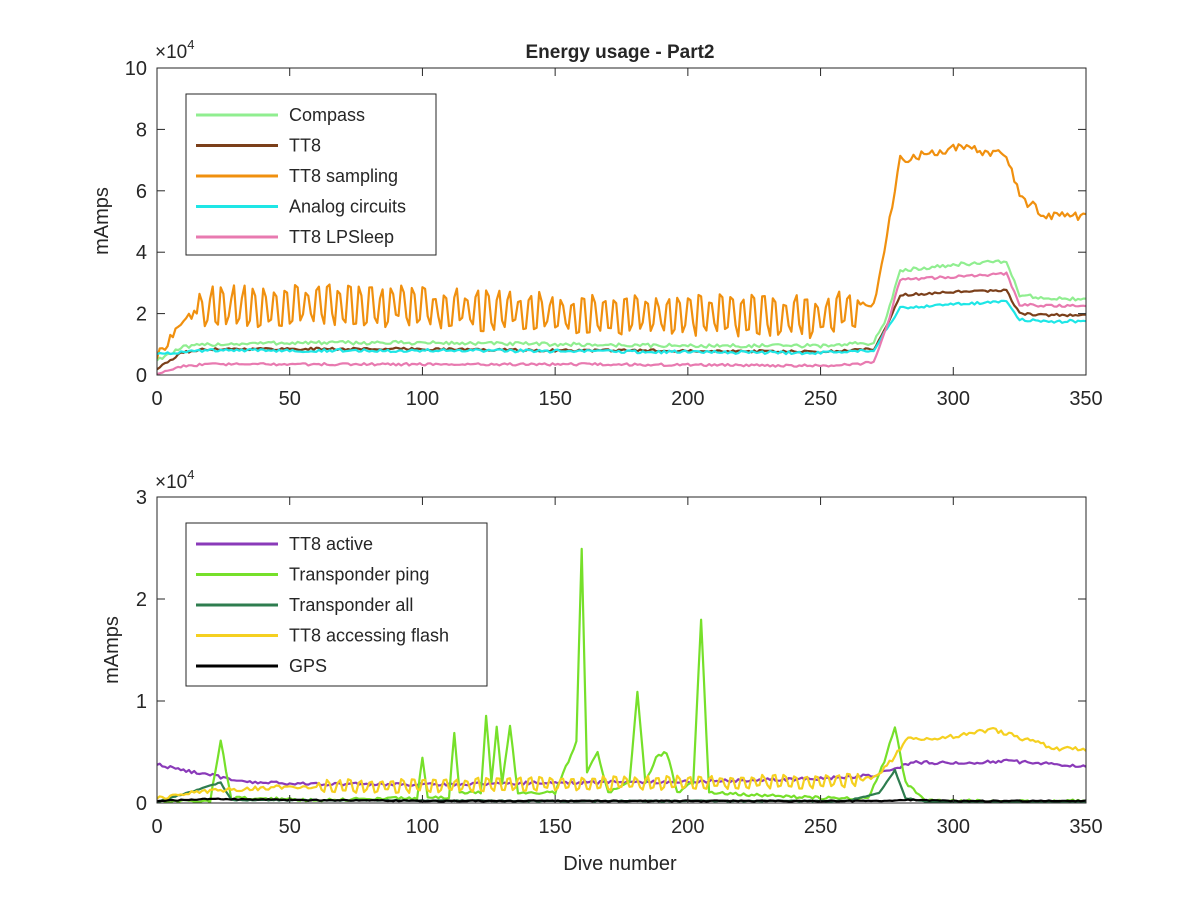 The image size is (1200, 900). Describe the element at coordinates (141, 192) in the screenshot. I see `y-tick-label: 6` at that location.